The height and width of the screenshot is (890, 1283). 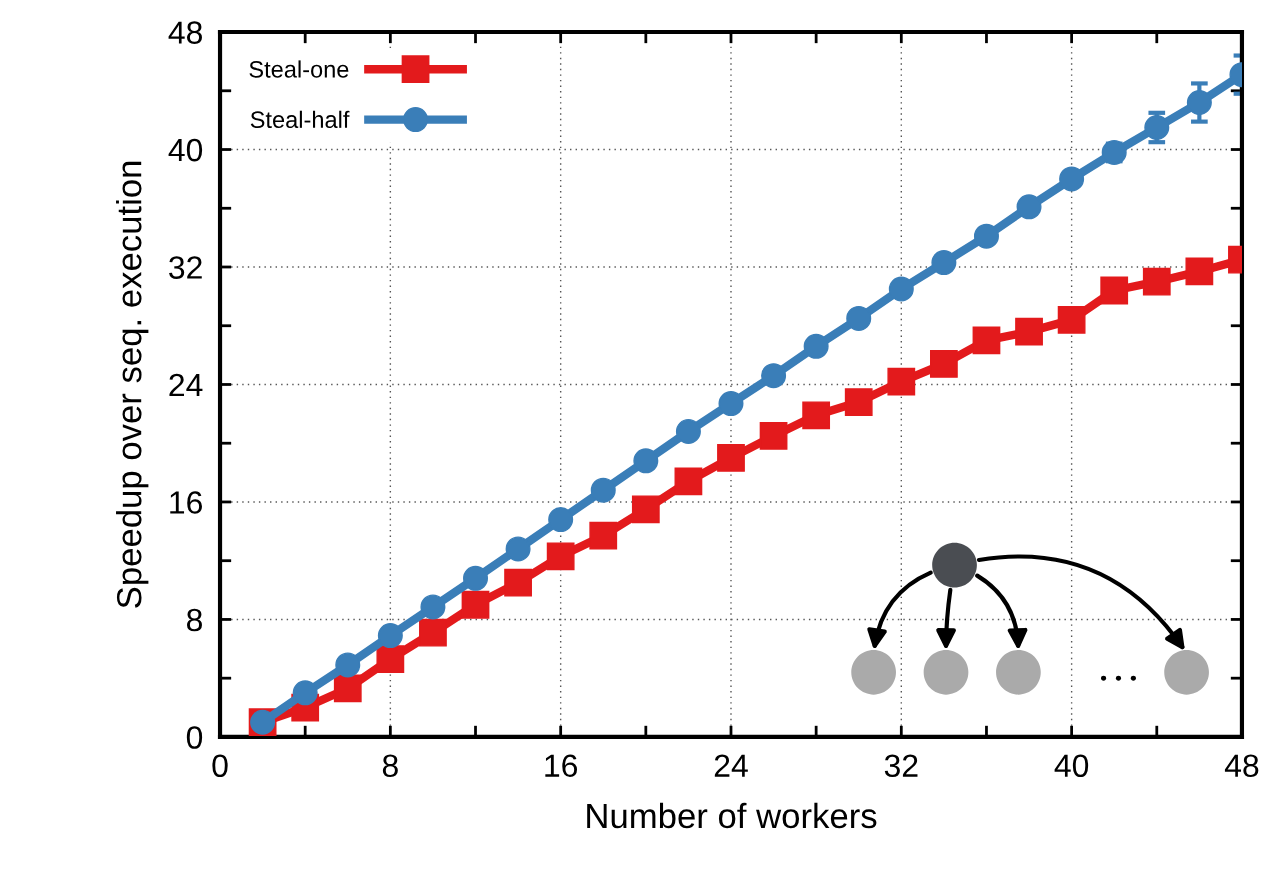 I want to click on y-tick-label: 48, so click(x=185, y=32).